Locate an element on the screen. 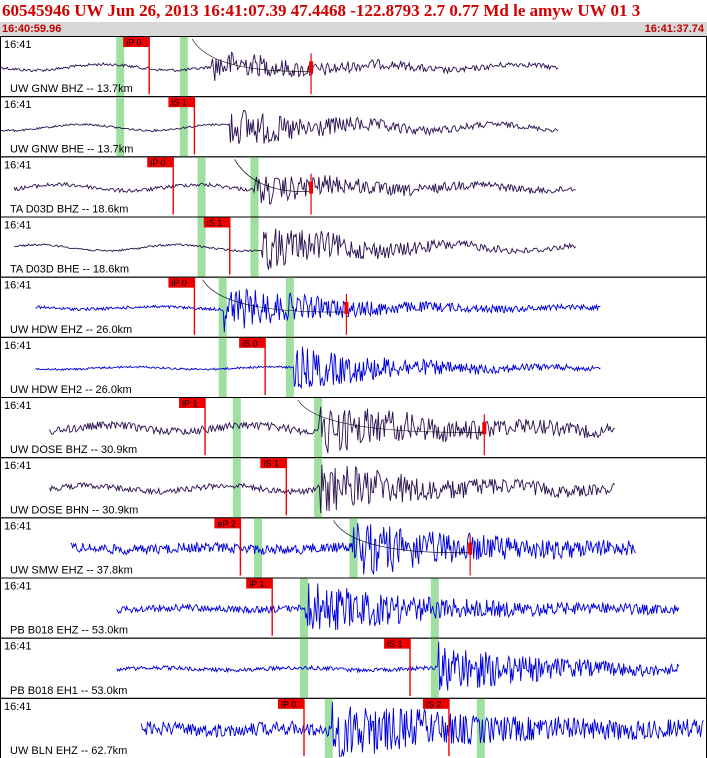  station-label: UW BLN EHZ -- 62.7km is located at coordinates (68, 751).